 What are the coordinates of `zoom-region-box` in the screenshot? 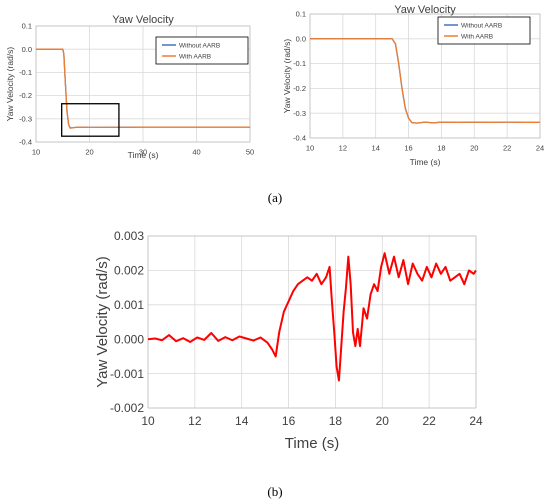 It's located at (90, 120).